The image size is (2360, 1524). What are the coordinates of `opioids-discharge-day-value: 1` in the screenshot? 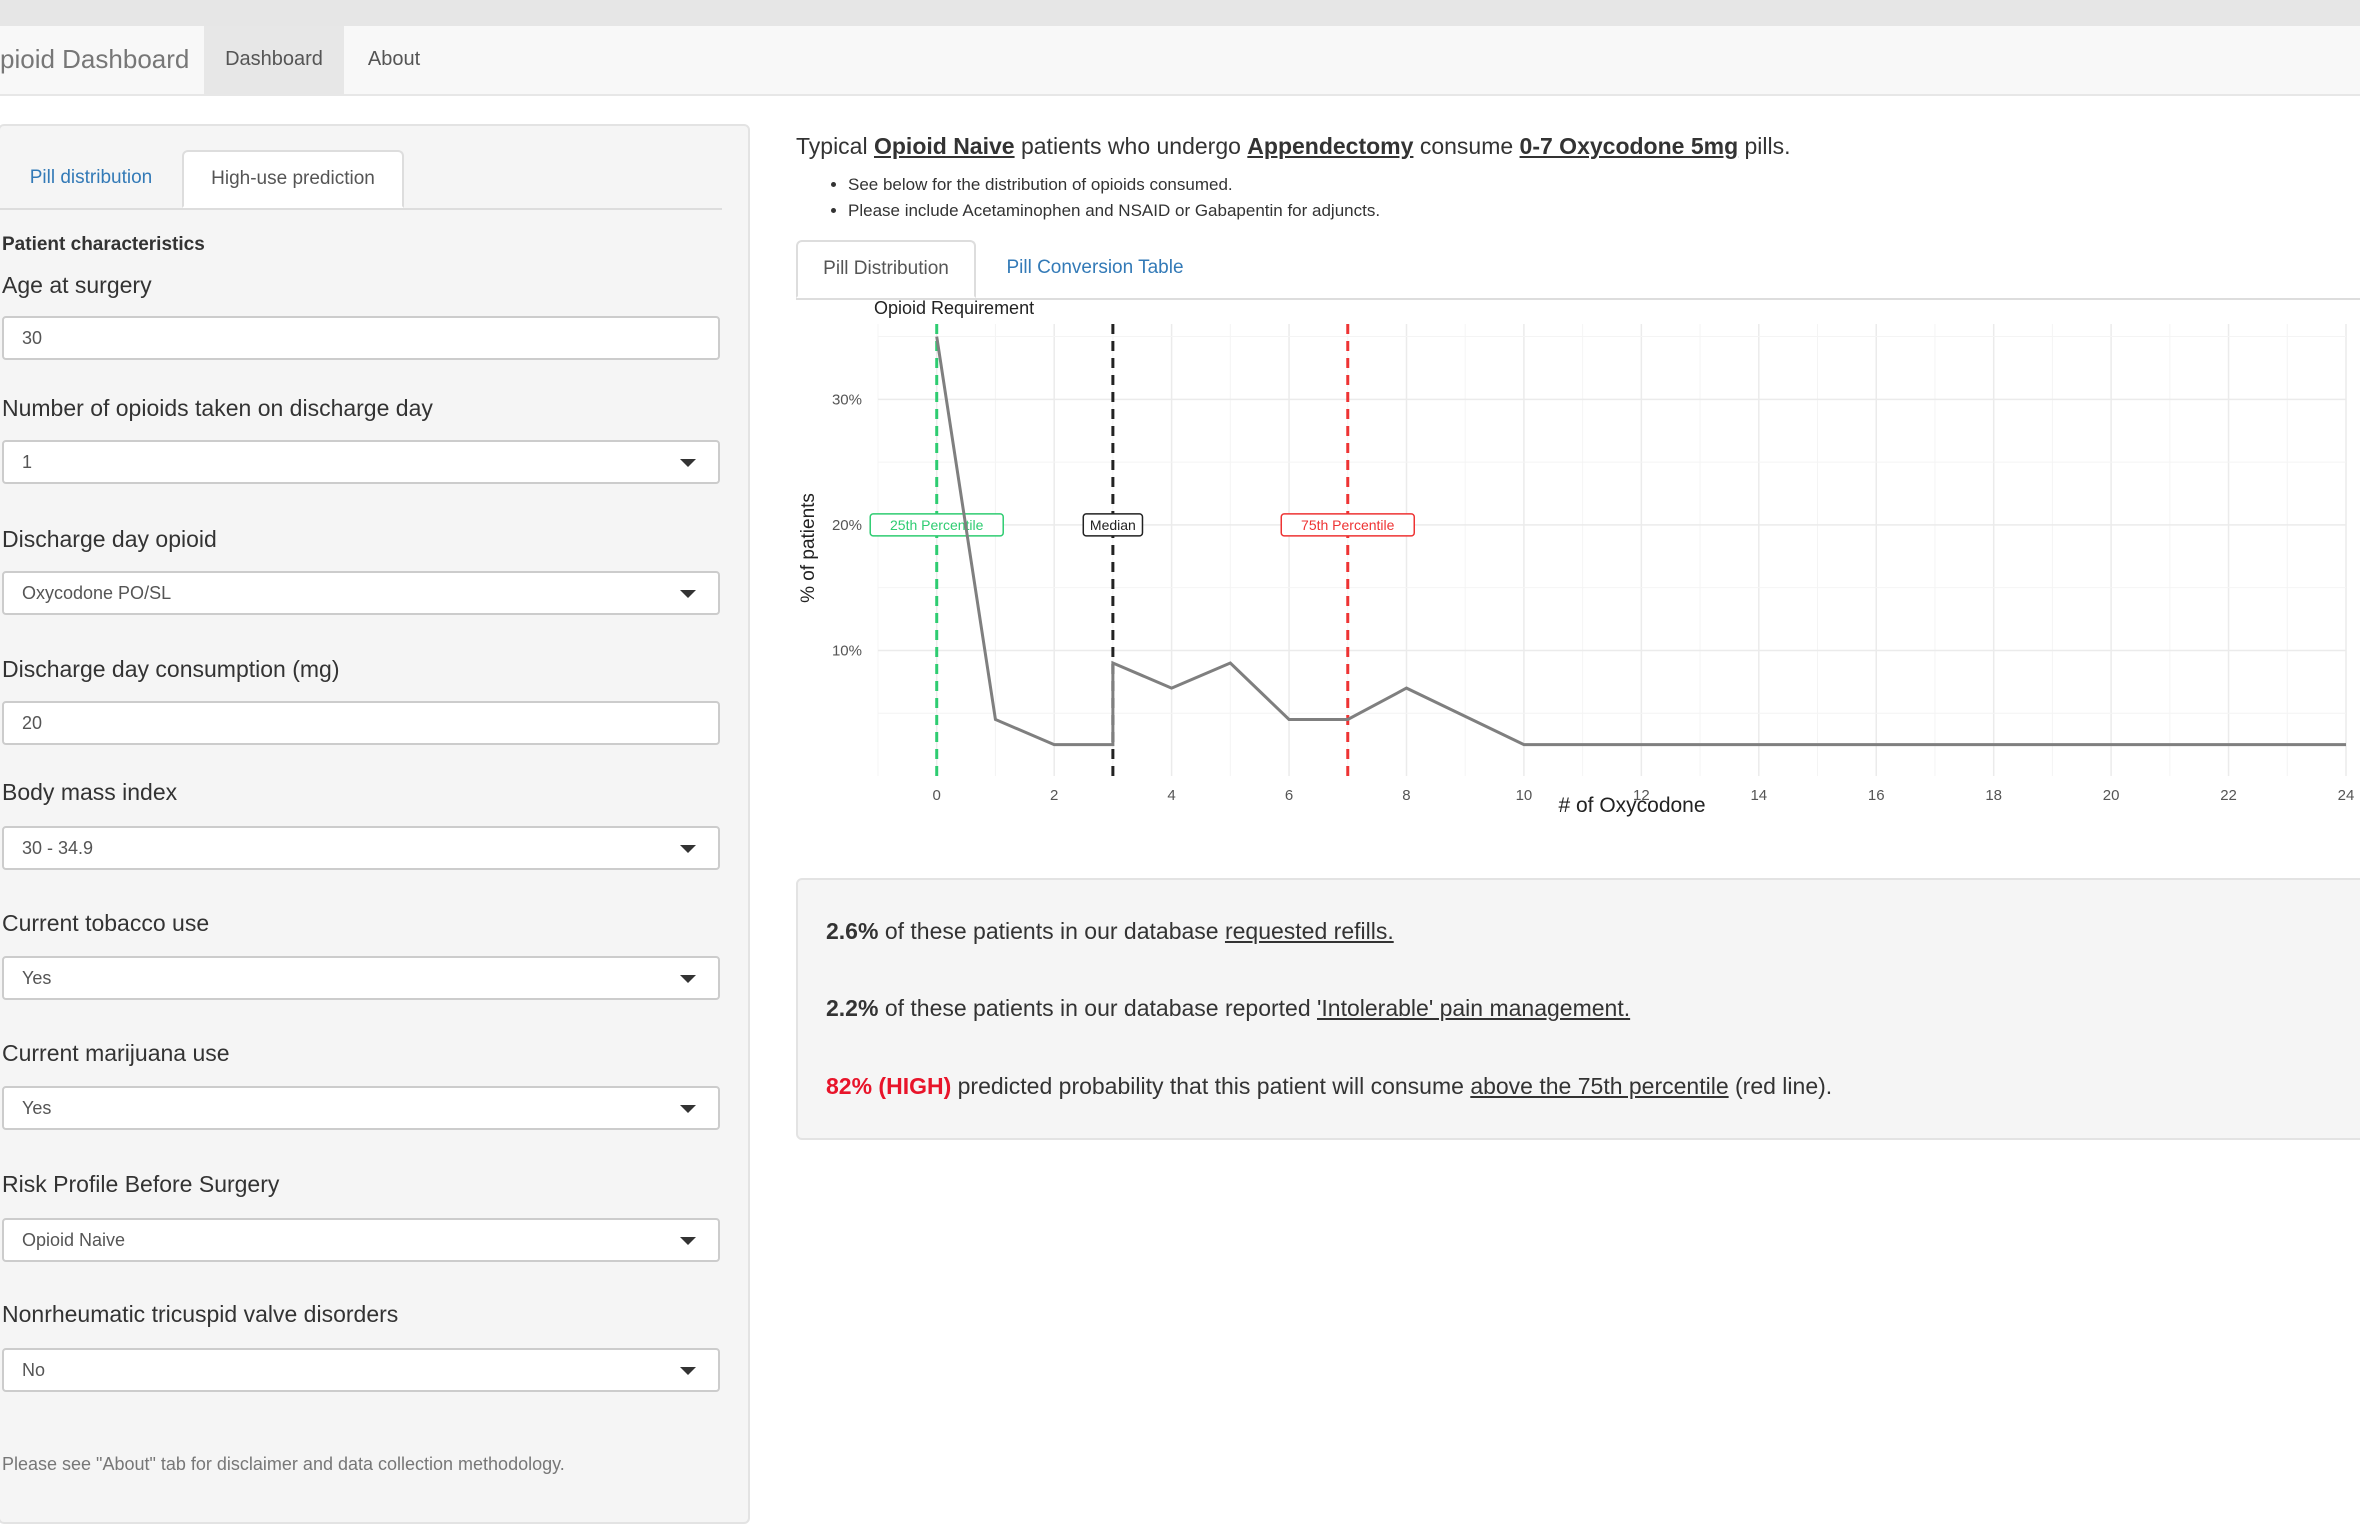 It's located at (27, 462).